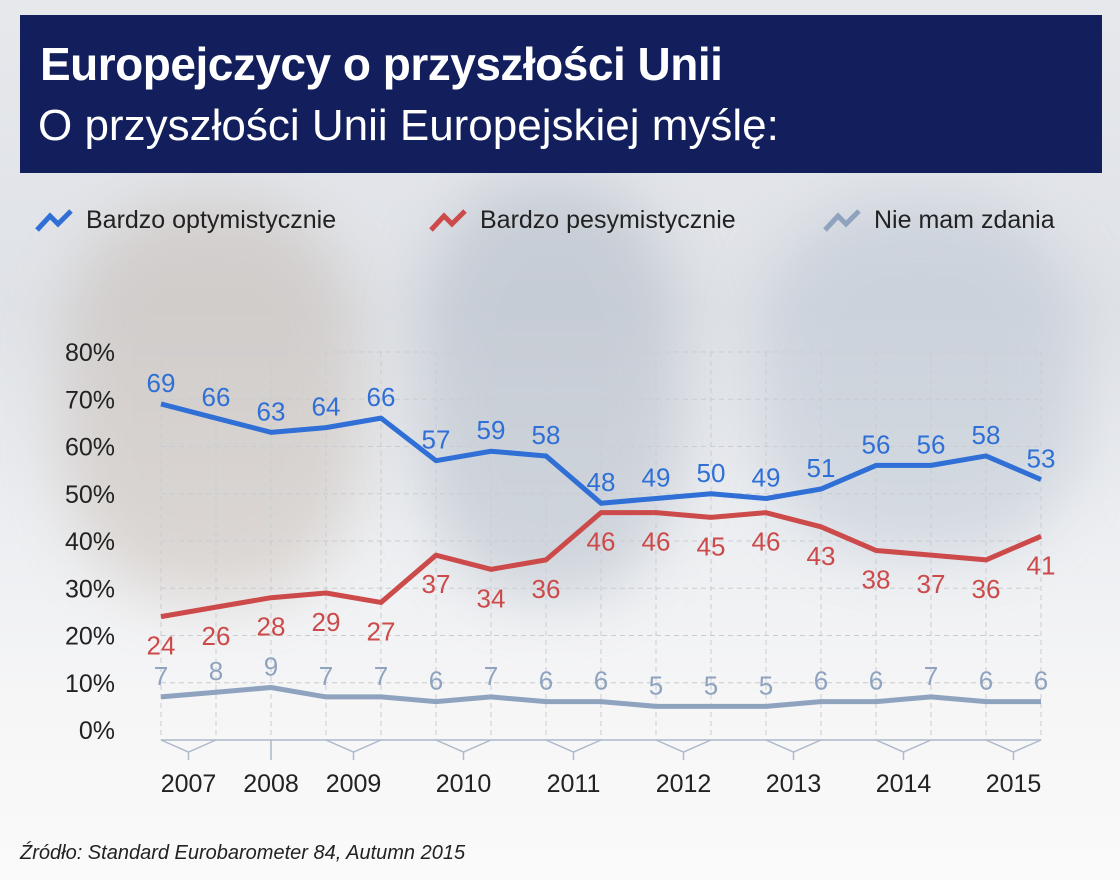 The height and width of the screenshot is (880, 1120). What do you see at coordinates (90, 589) in the screenshot?
I see `y-tick-label: 30%` at bounding box center [90, 589].